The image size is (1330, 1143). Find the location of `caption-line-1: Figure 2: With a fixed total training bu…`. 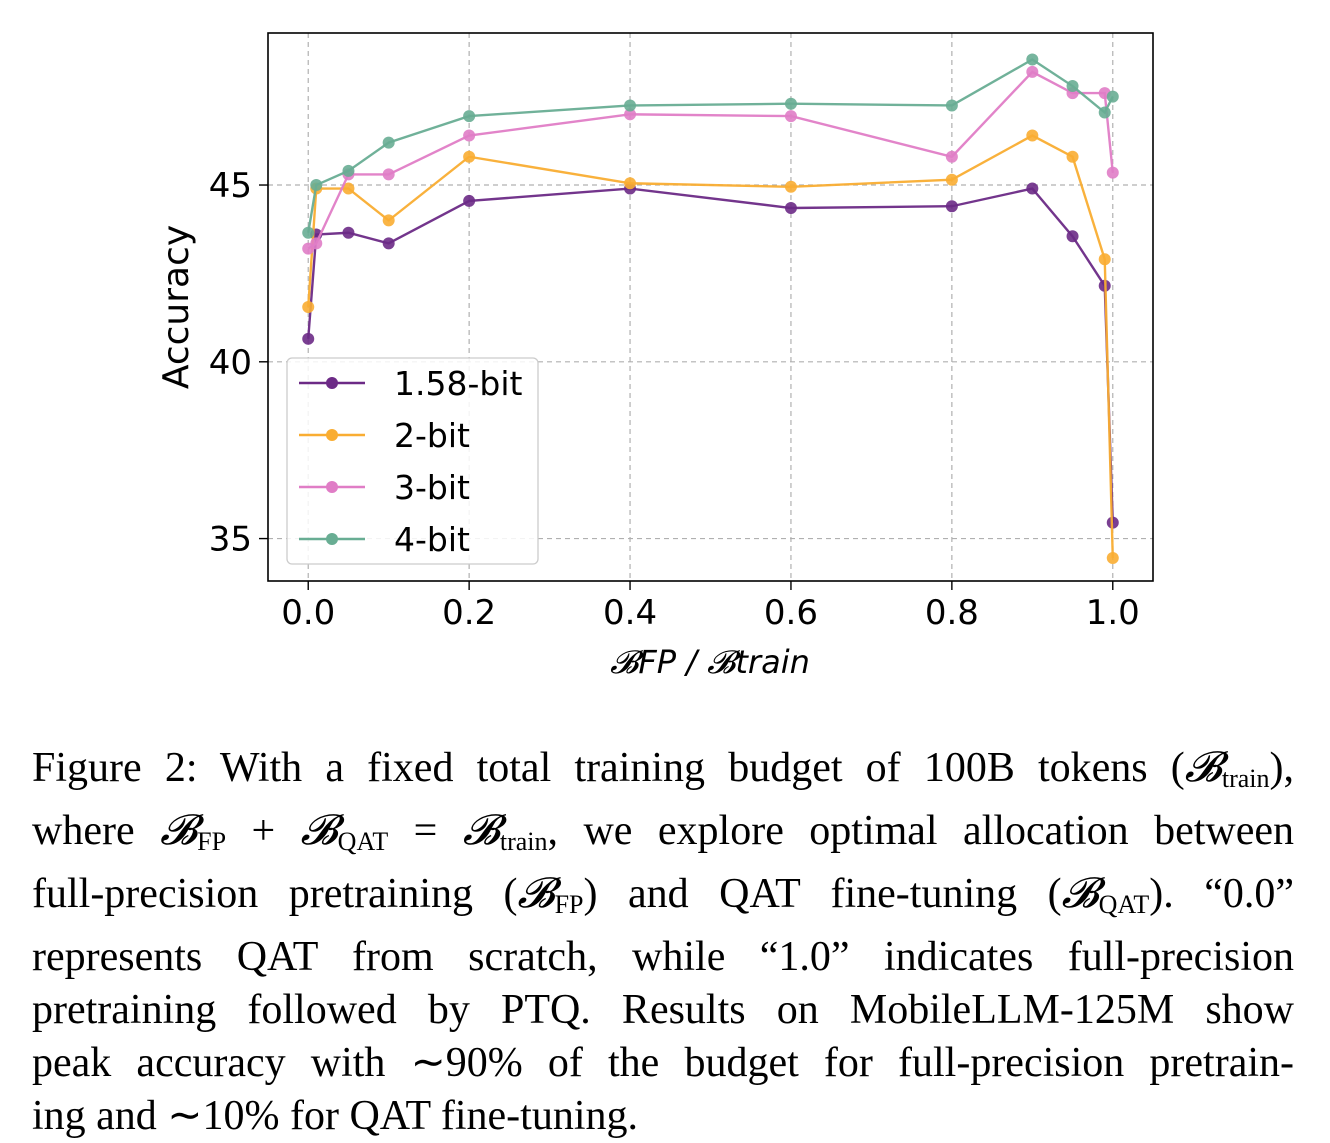

caption-line-1: Figure 2: With a fixed total training bu… is located at coordinates (663, 773).